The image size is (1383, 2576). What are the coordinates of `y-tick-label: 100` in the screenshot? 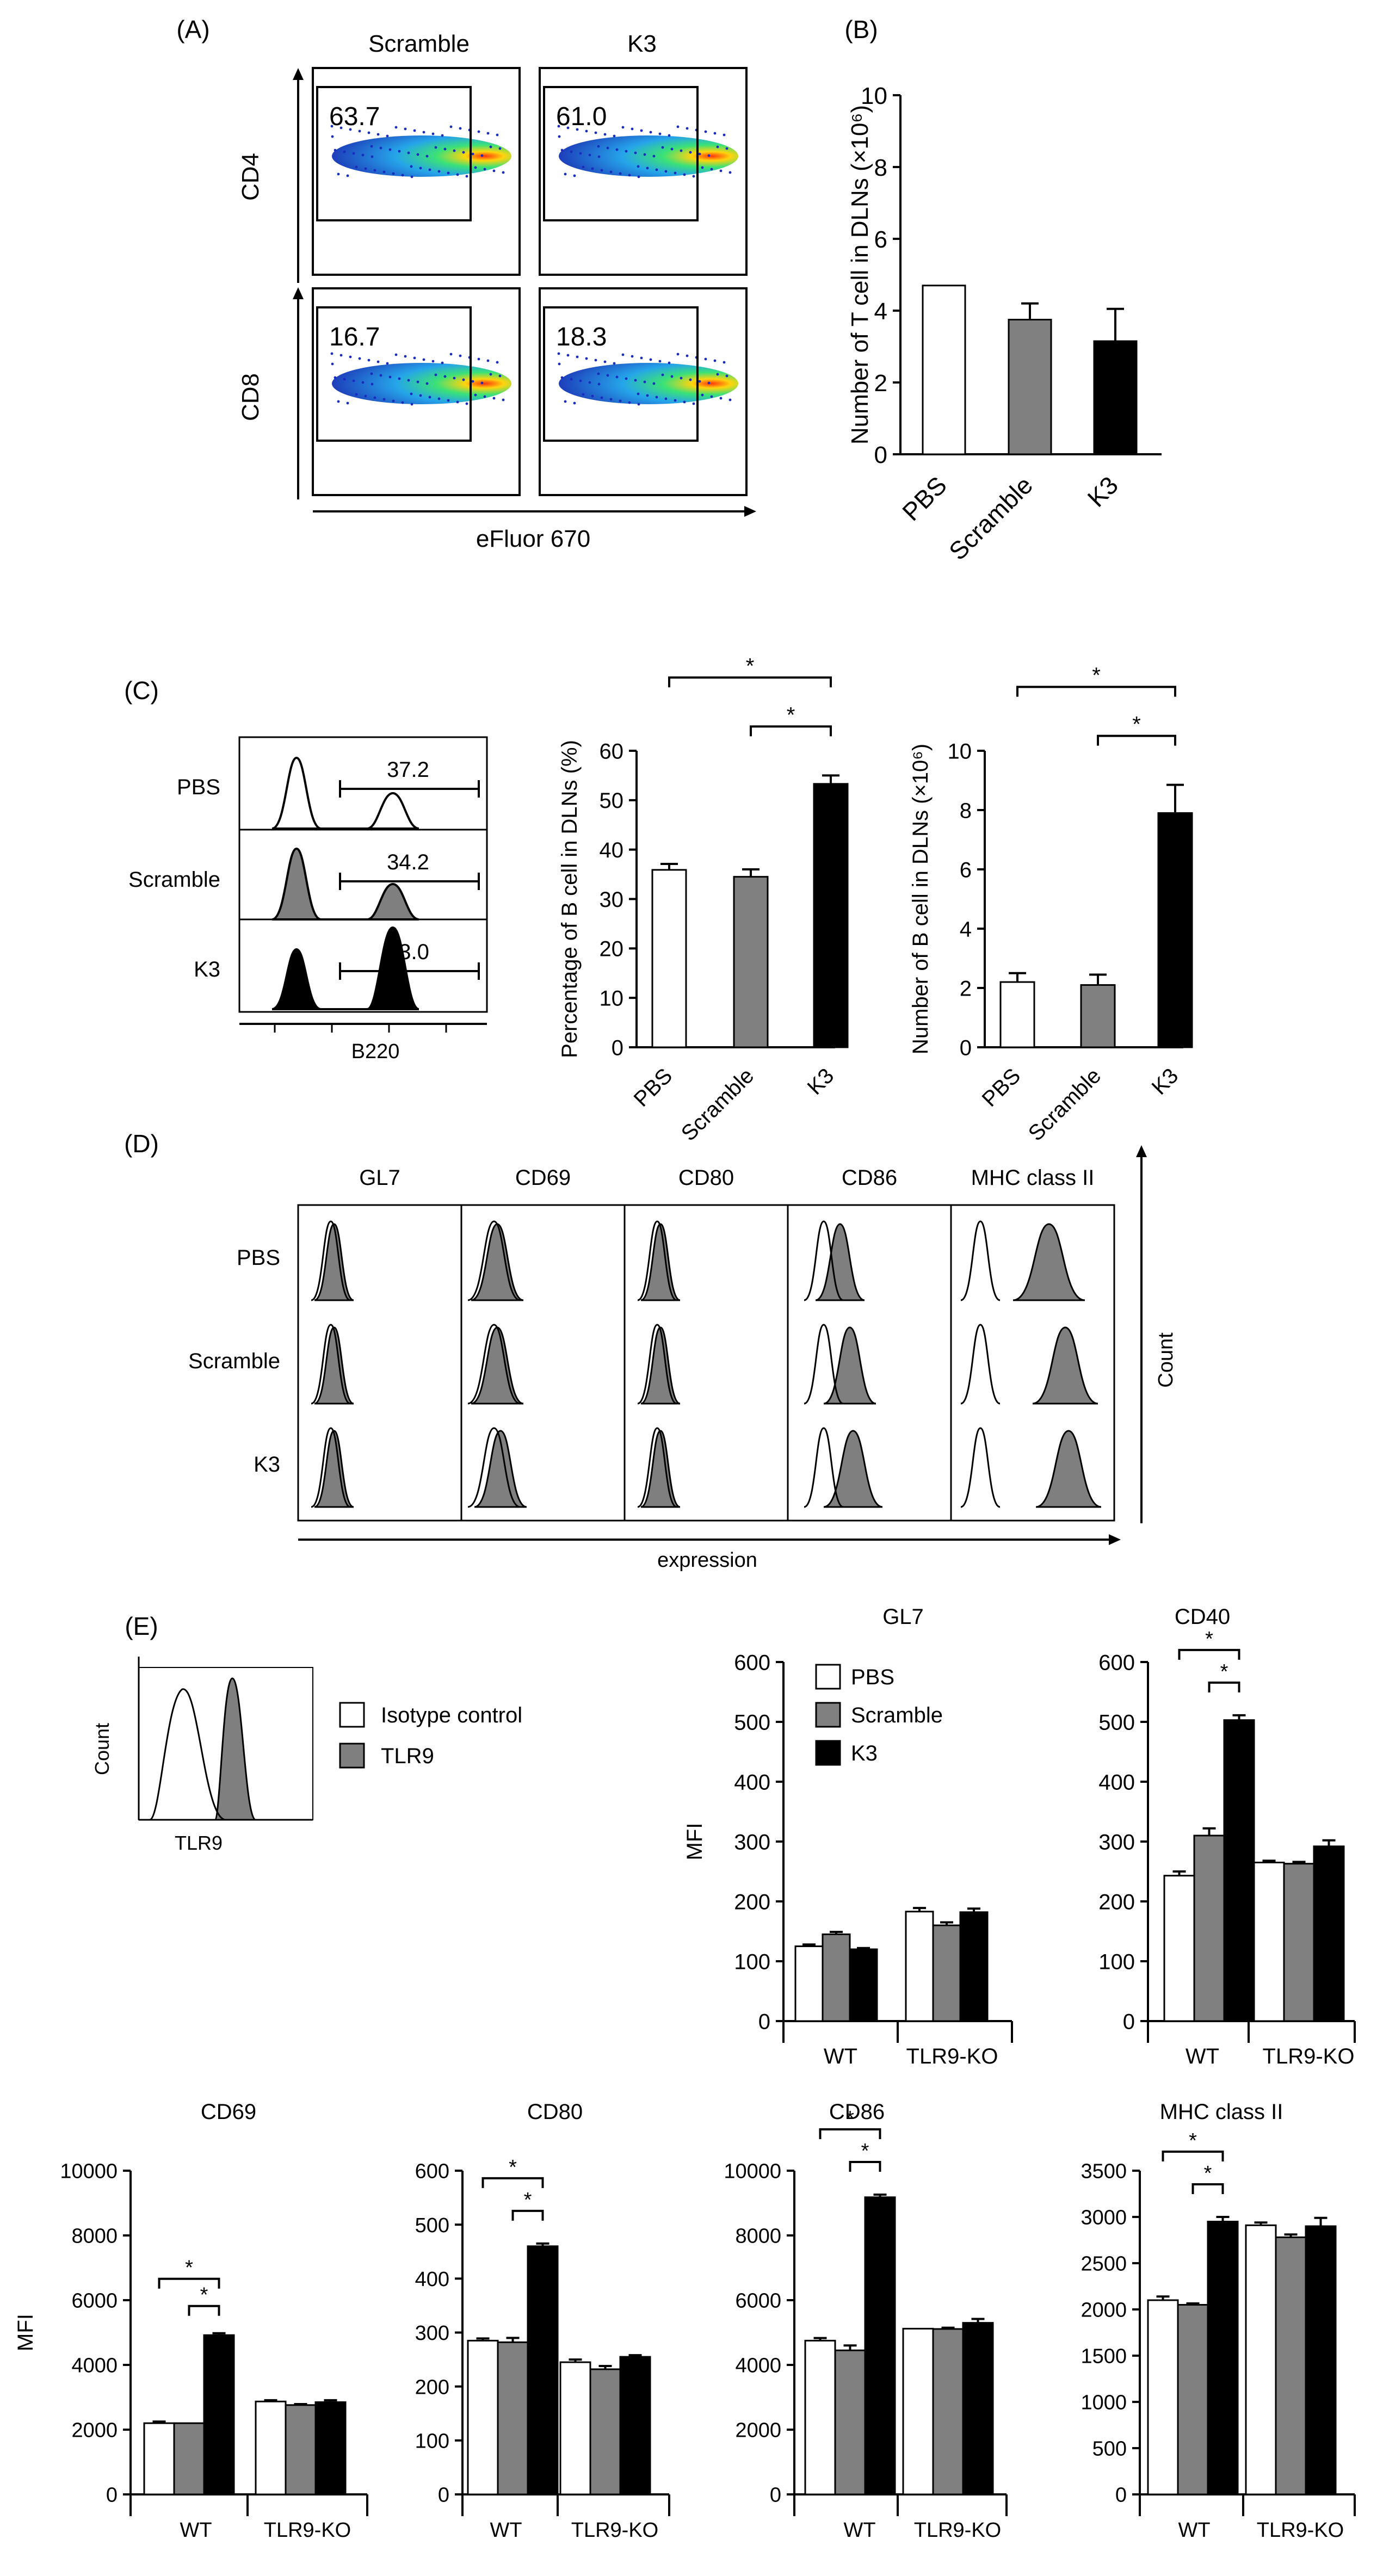 It's located at (1116, 1962).